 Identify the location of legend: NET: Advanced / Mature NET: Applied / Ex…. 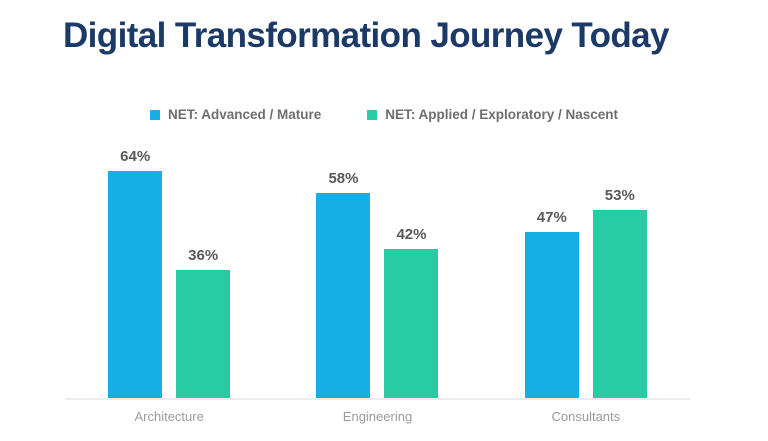
(384, 114).